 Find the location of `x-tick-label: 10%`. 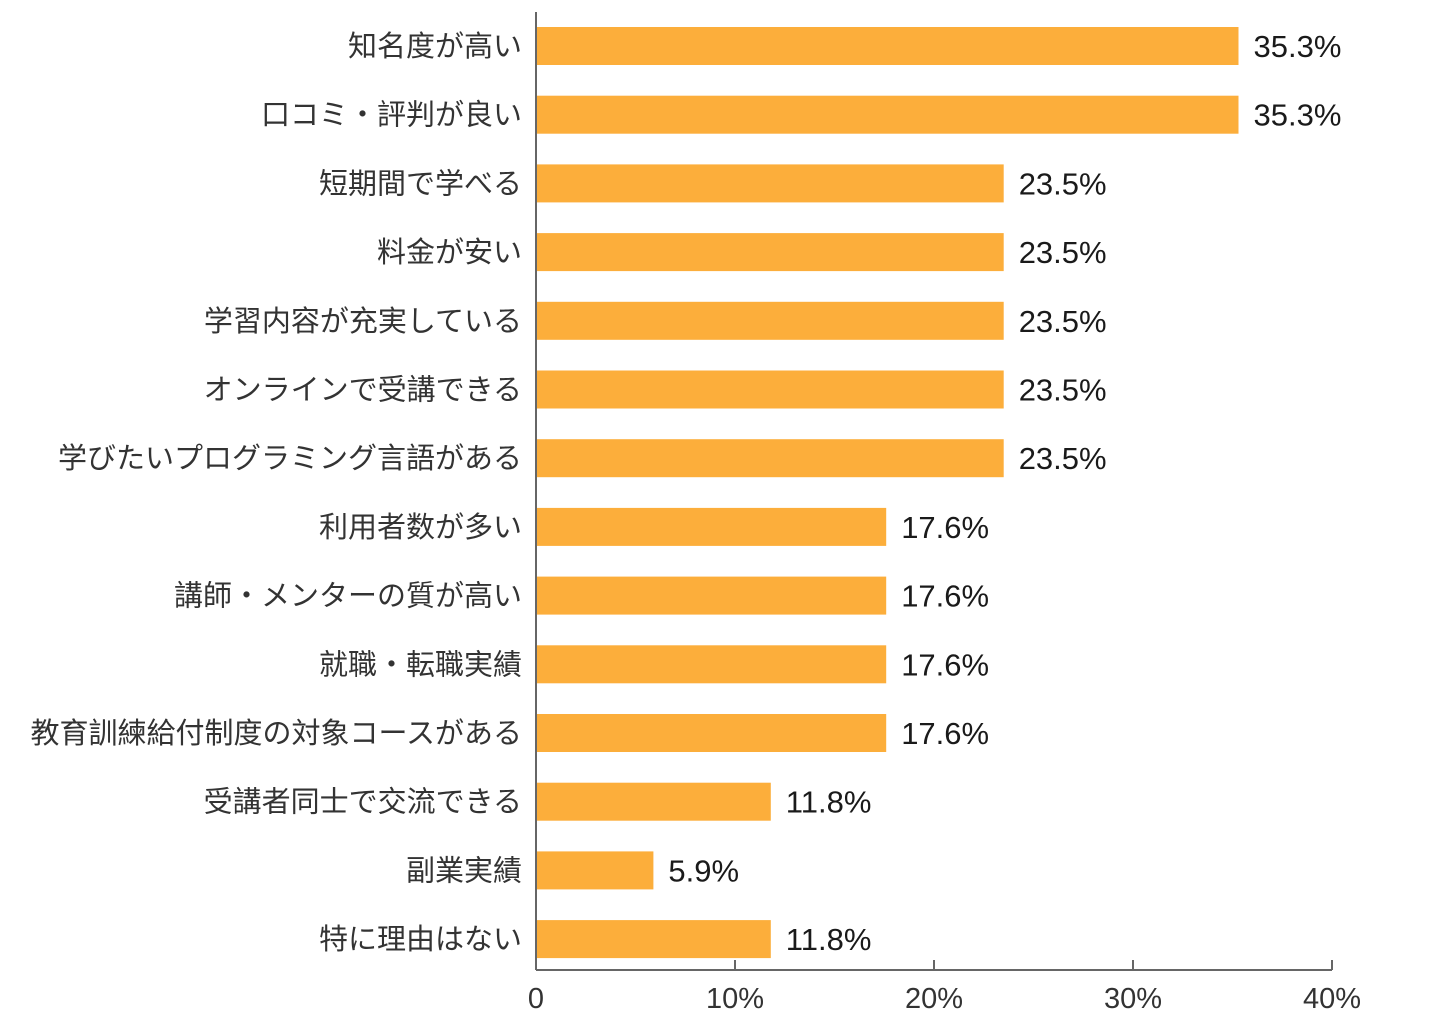

x-tick-label: 10% is located at coordinates (735, 999).